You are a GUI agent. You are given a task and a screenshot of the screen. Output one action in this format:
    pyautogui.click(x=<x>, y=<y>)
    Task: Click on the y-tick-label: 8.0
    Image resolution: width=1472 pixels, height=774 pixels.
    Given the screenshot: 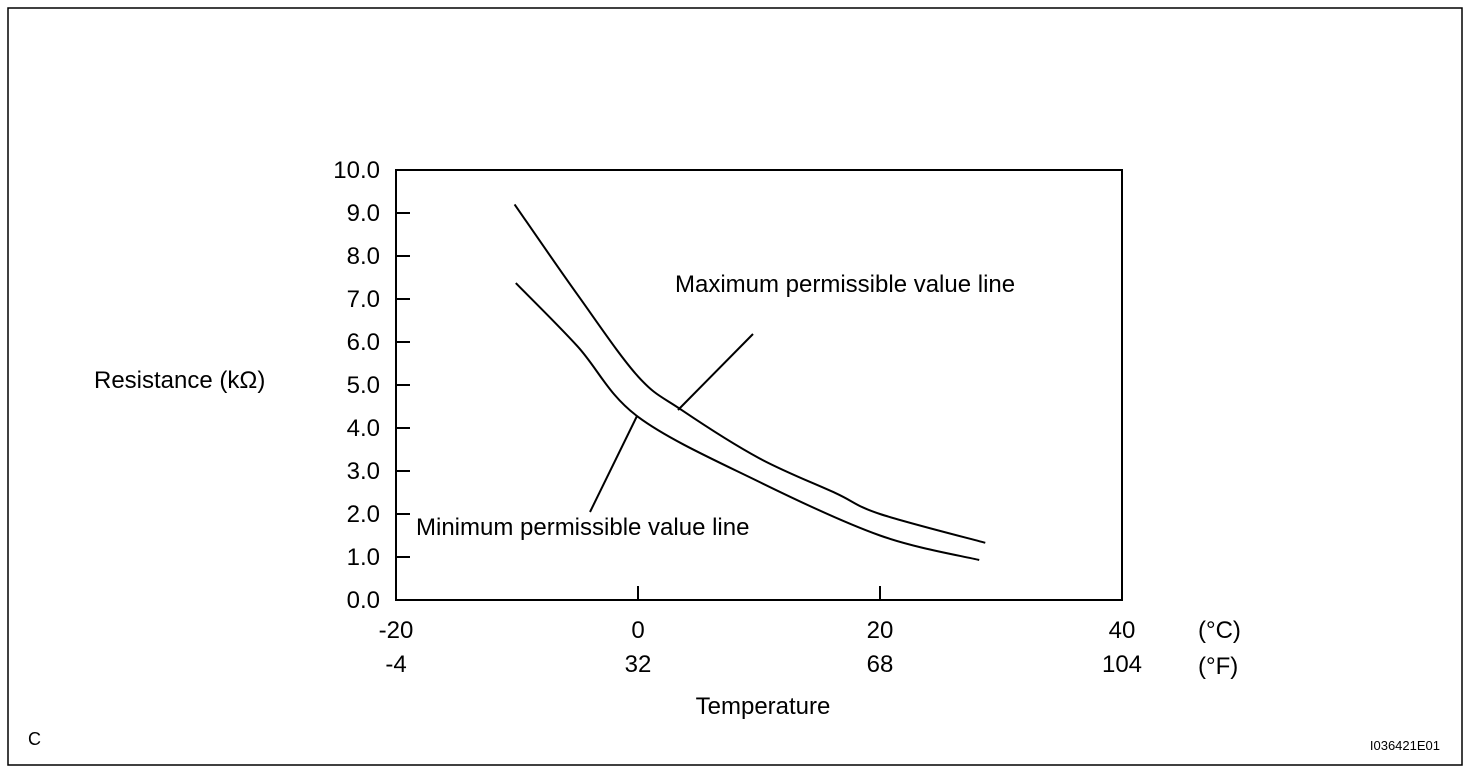 What is the action you would take?
    pyautogui.click(x=363, y=256)
    